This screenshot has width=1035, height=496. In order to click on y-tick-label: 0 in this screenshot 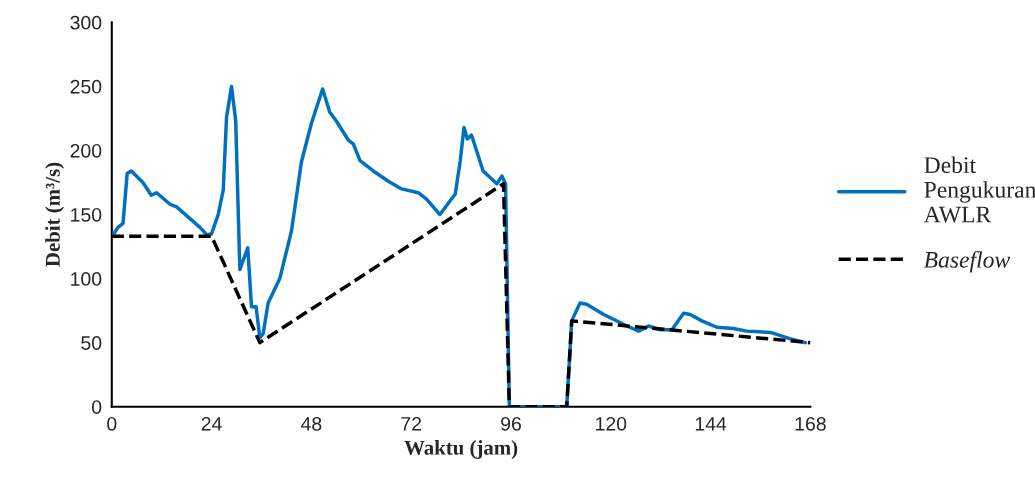, I will do `click(97, 407)`.